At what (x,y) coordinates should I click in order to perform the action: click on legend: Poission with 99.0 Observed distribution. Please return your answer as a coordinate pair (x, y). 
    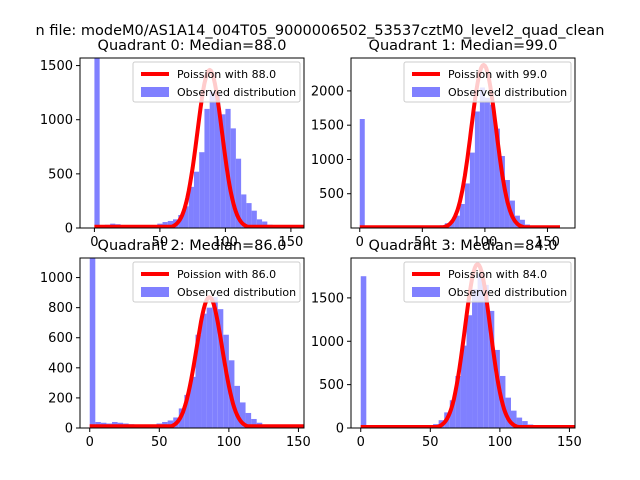
    Looking at the image, I should click on (487, 82).